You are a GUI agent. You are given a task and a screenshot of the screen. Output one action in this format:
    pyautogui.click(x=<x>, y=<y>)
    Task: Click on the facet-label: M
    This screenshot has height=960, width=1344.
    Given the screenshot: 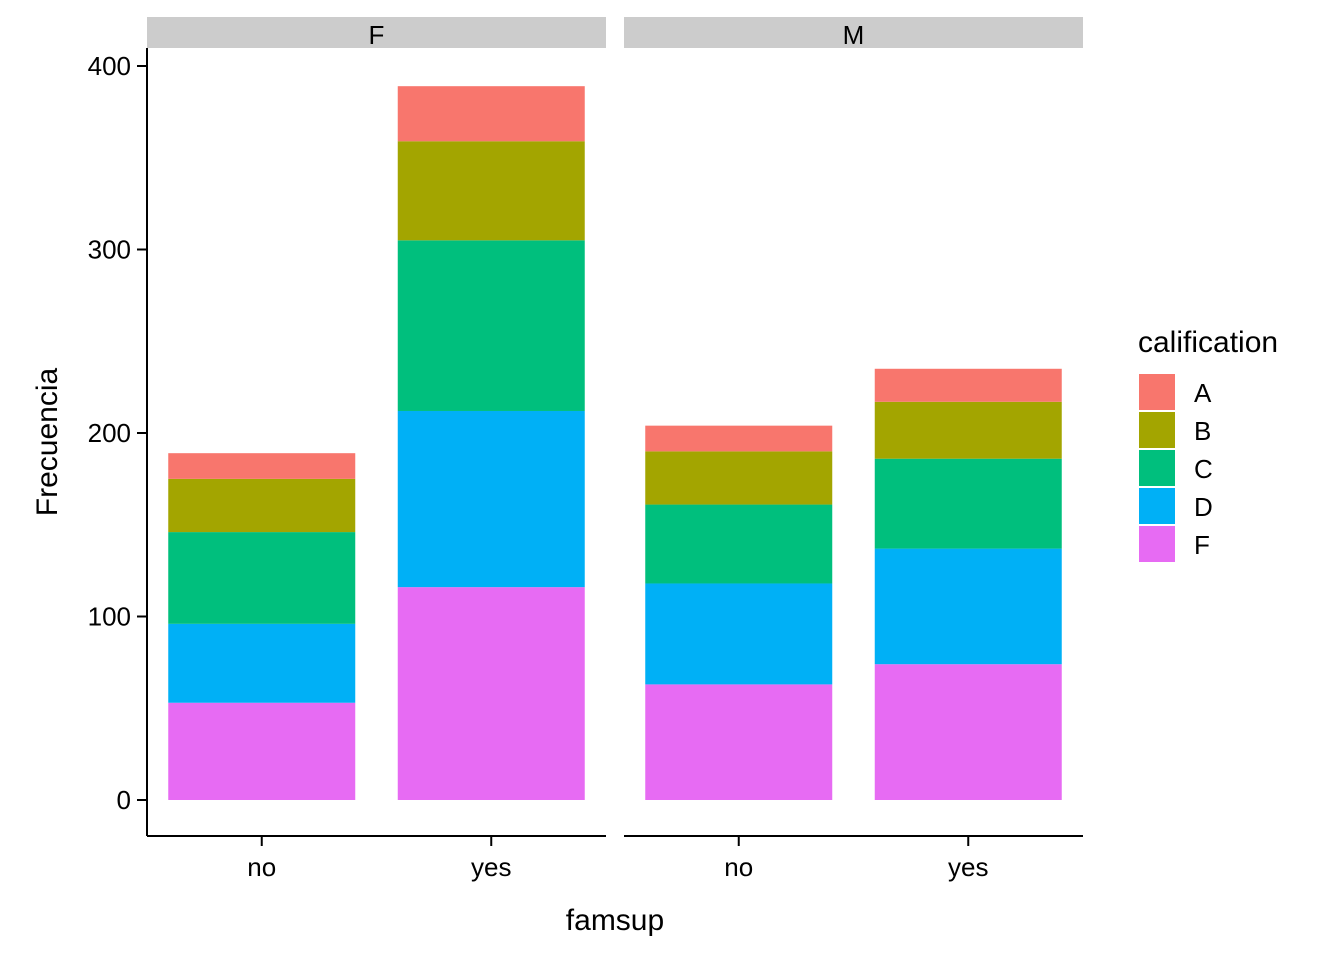 What is the action you would take?
    pyautogui.click(x=854, y=35)
    